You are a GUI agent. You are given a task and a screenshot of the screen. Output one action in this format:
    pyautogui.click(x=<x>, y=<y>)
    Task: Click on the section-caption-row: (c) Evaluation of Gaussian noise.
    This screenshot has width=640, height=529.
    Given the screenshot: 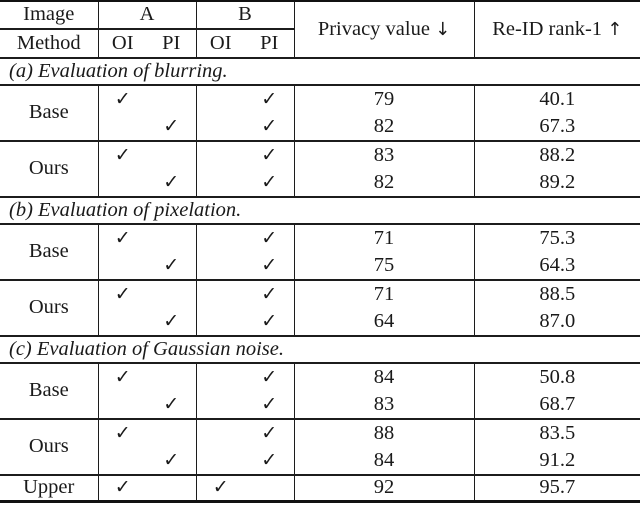 What is the action you would take?
    pyautogui.click(x=320, y=349)
    